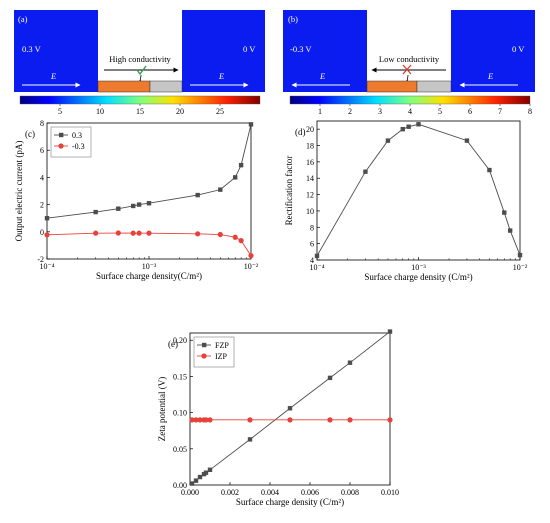 This screenshot has width=550, height=523. I want to click on y-tick-label: 0.15, so click(180, 376).